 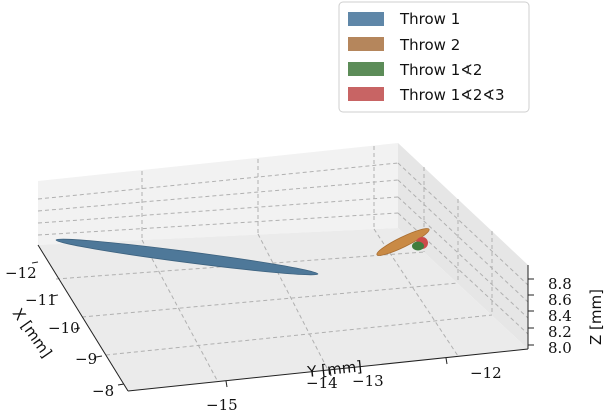 I want to click on legend-item-throw-1: Throw 1, so click(x=404, y=19).